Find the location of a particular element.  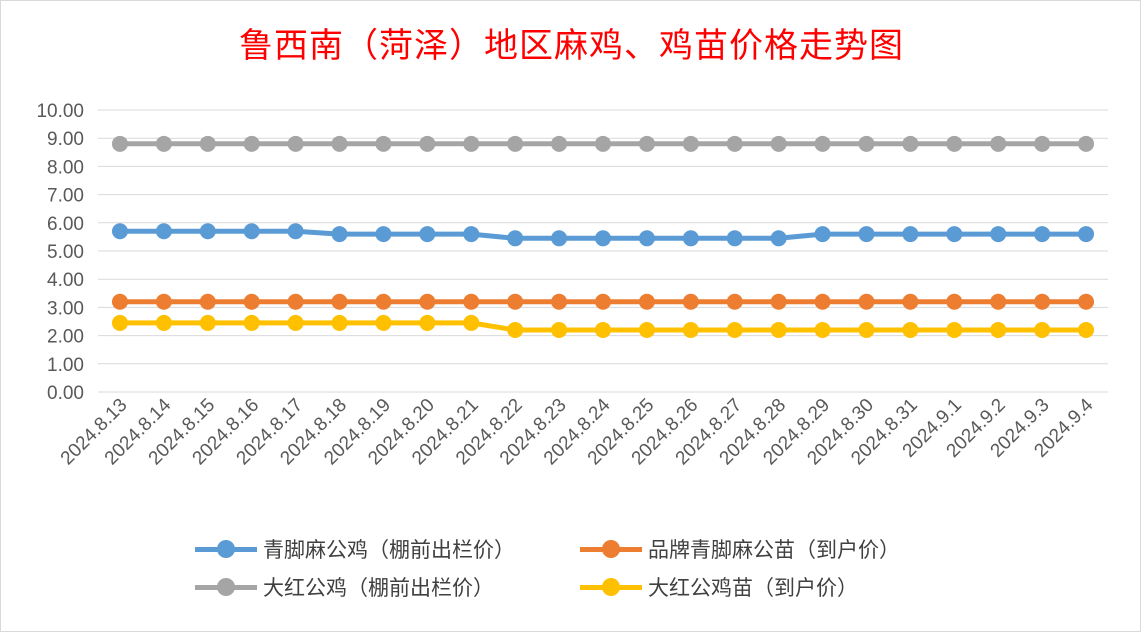

y-tick-label: 4.00 is located at coordinates (65, 280).